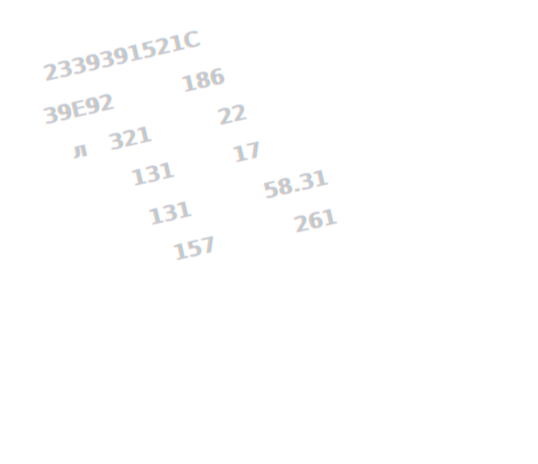 Image resolution: width=538 pixels, height=464 pixels. What do you see at coordinates (171, 213) in the screenshot?
I see `row4-left-value: 131` at bounding box center [171, 213].